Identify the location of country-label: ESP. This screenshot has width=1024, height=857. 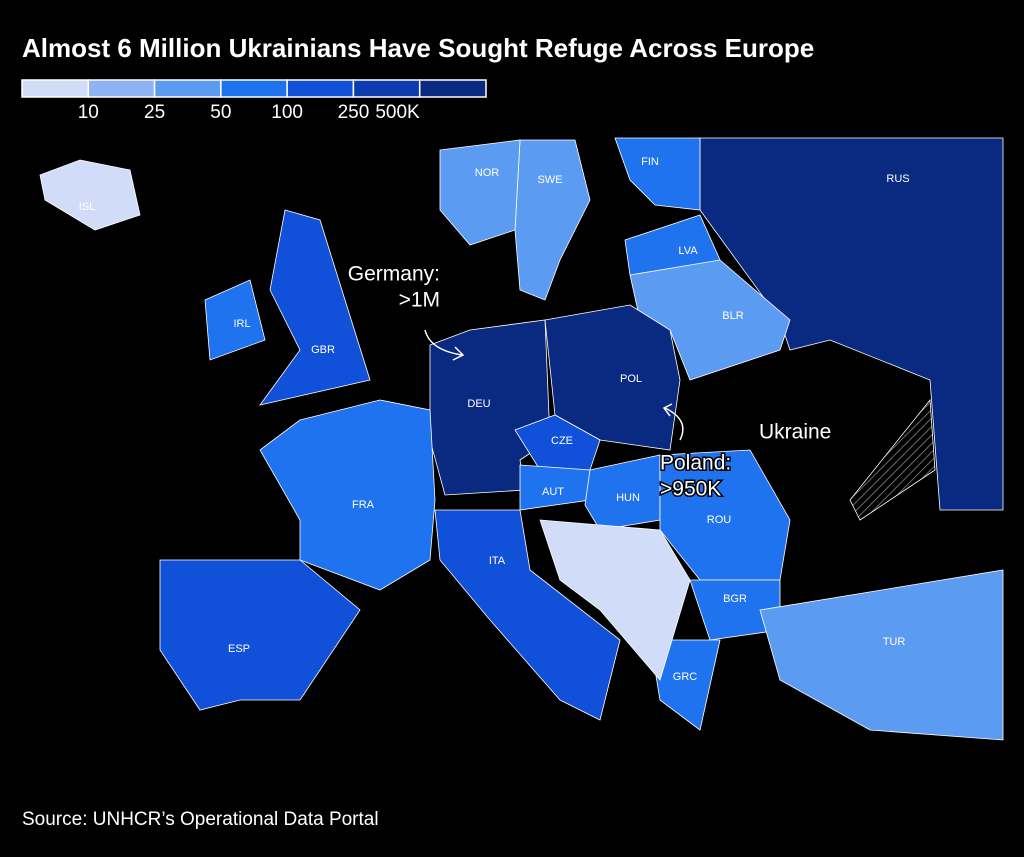
(239, 649).